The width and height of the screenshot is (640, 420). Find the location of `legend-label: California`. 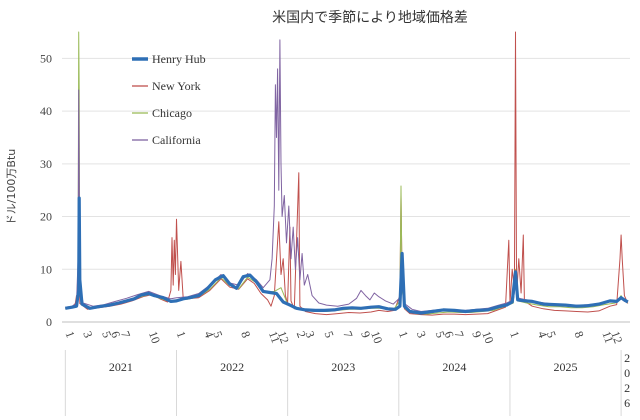

legend-label: California is located at coordinates (176, 140).